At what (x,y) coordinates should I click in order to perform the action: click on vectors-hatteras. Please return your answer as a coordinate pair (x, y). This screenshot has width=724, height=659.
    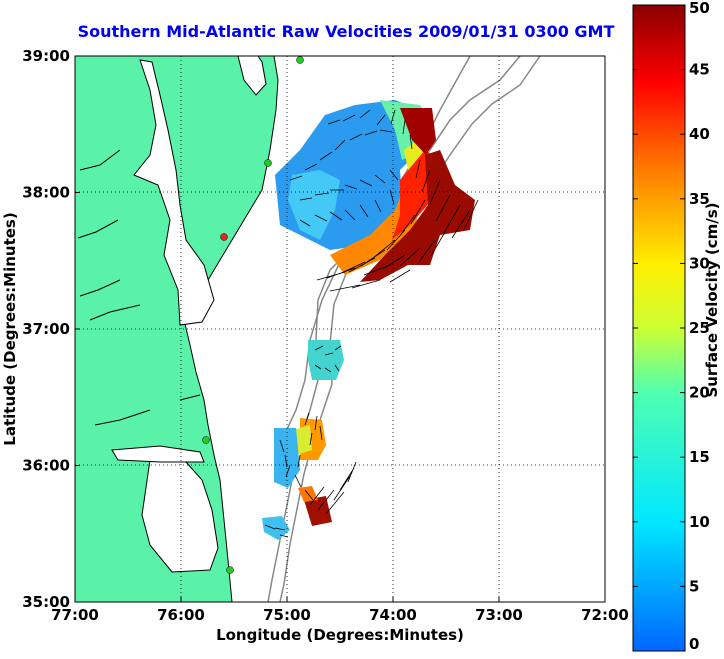
    Looking at the image, I should click on (310, 475).